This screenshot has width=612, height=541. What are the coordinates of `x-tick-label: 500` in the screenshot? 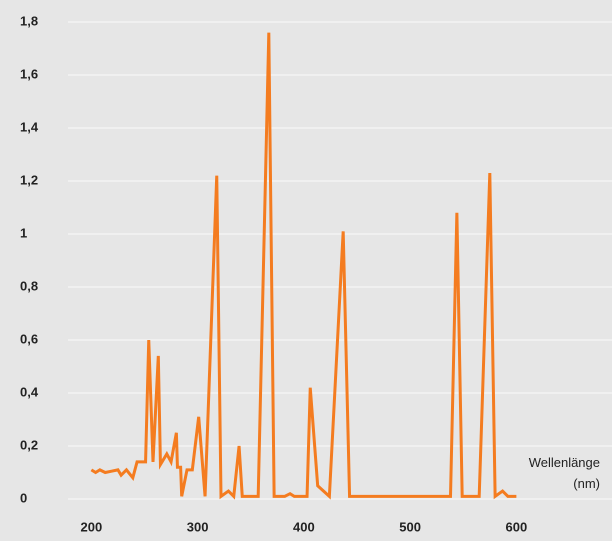 It's located at (410, 526).